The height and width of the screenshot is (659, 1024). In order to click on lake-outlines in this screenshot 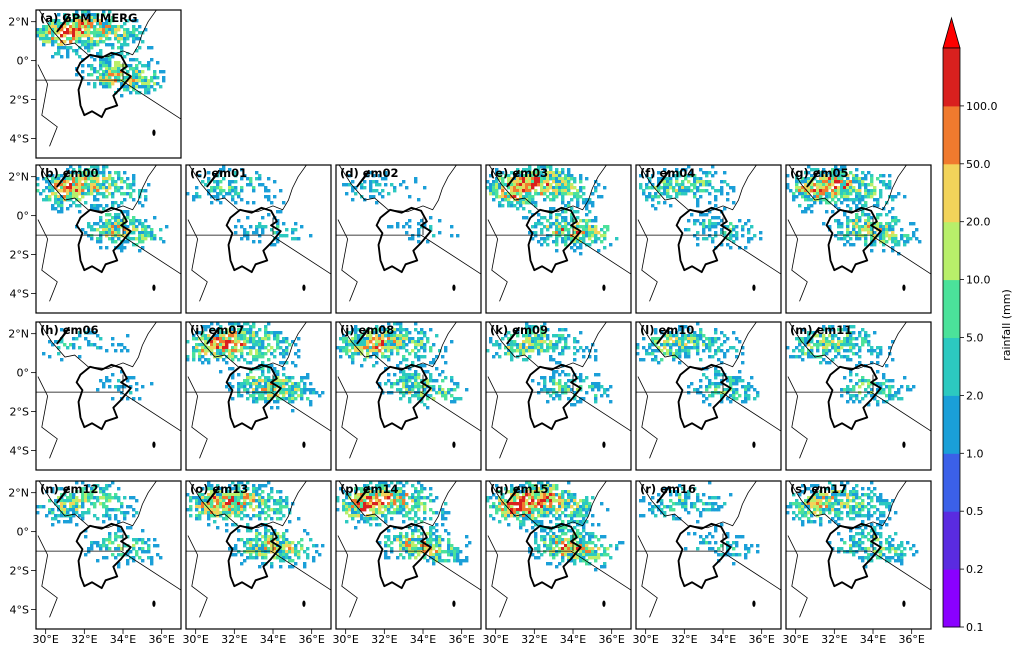, I will do `click(244, 221)`.